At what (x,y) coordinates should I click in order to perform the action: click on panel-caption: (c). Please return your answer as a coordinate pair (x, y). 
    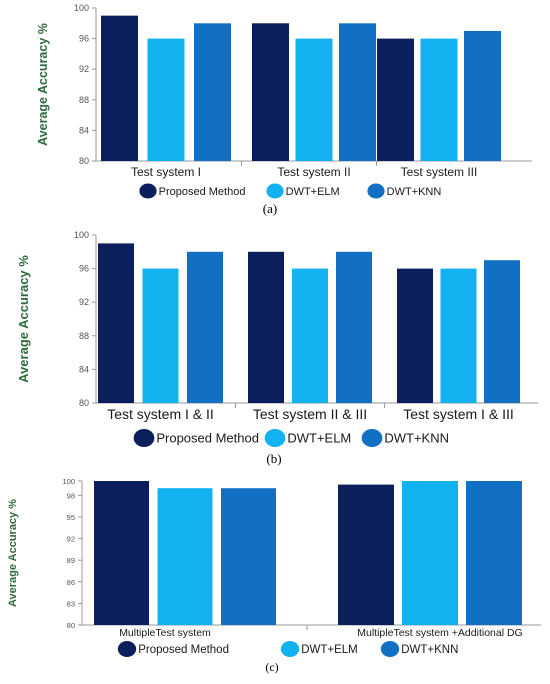
    Looking at the image, I should click on (271, 667).